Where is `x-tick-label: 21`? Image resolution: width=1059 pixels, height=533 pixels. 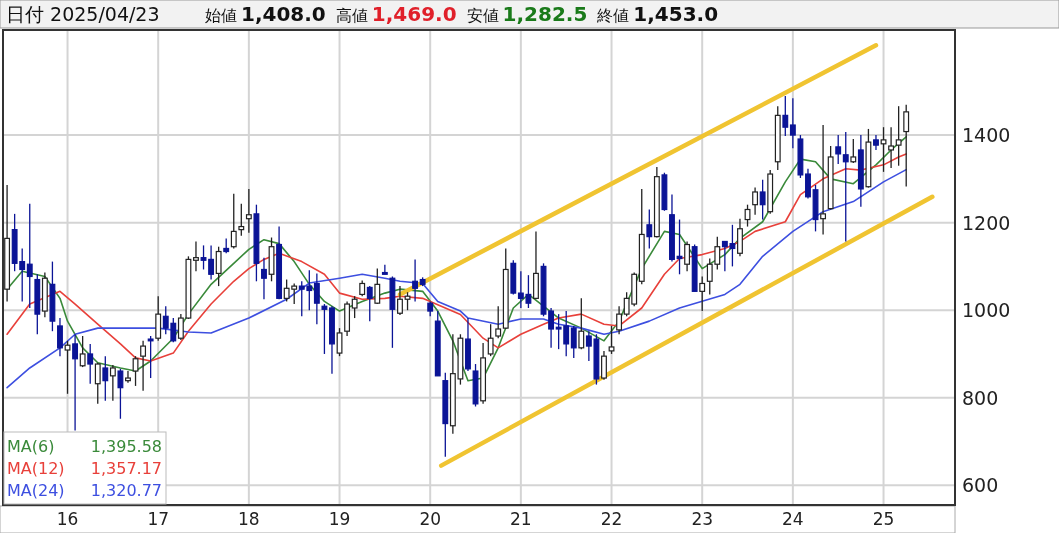
x-tick-label: 21 is located at coordinates (521, 519).